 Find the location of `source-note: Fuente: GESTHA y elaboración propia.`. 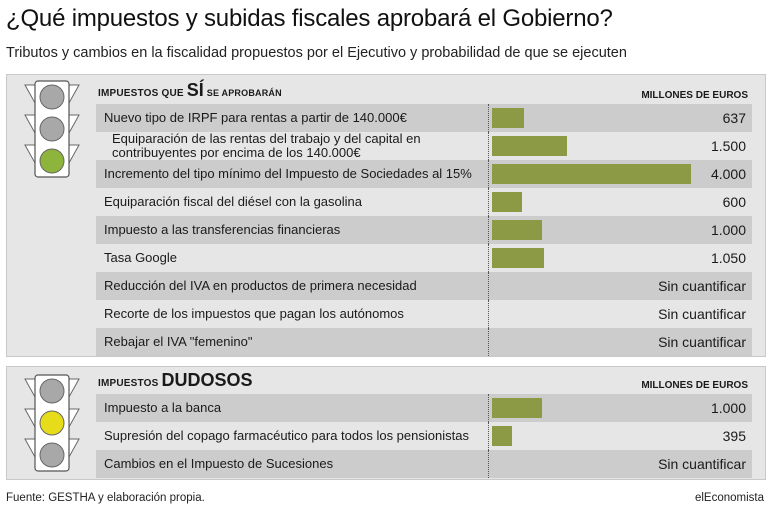

source-note: Fuente: GESTHA y elaboración propia. is located at coordinates (105, 498).